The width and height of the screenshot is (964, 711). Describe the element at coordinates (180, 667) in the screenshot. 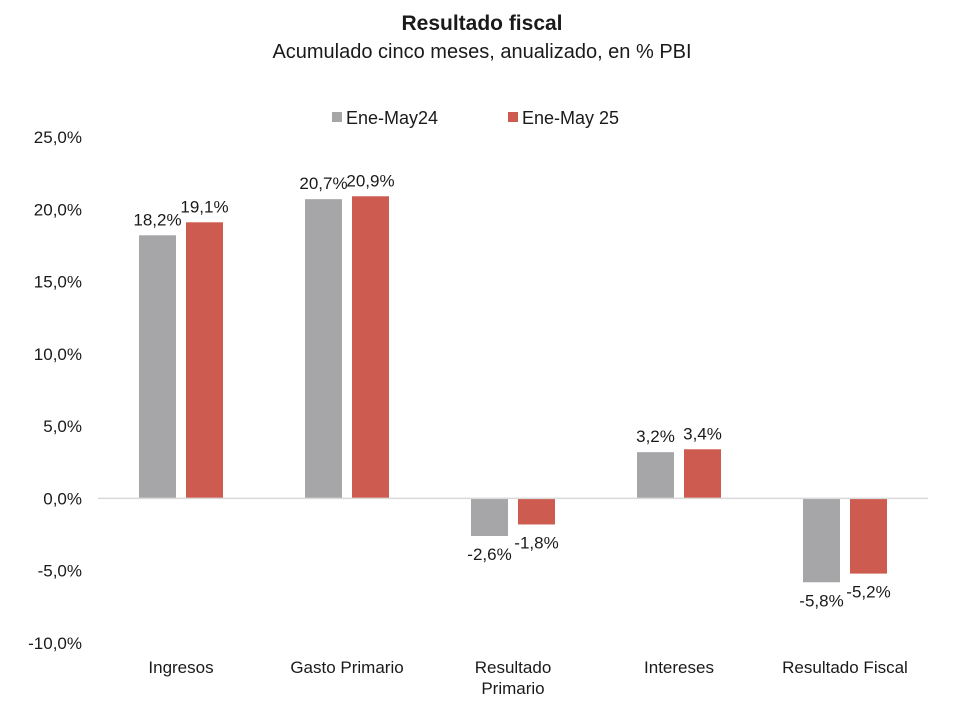

I see `x-tick-label: Ingresos` at that location.